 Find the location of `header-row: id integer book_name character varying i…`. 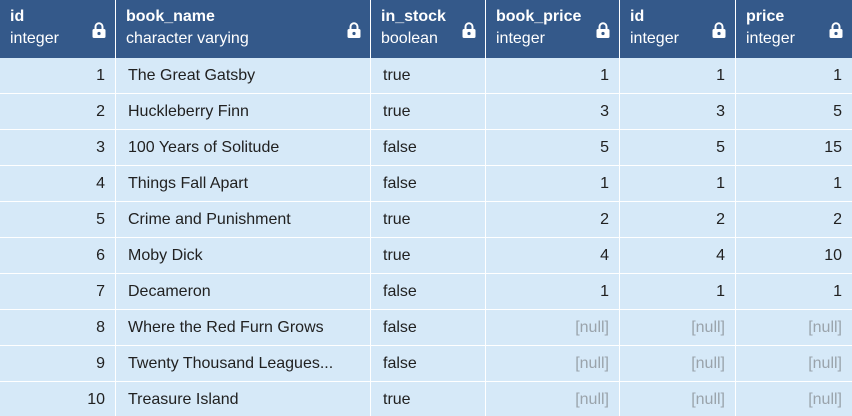

header-row: id integer book_name character varying i… is located at coordinates (426, 29).